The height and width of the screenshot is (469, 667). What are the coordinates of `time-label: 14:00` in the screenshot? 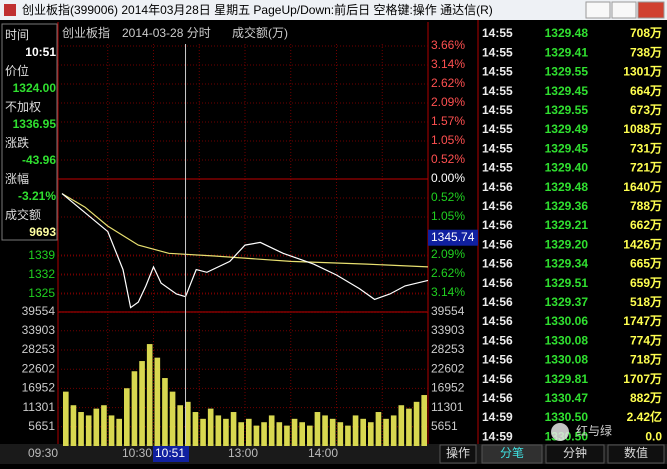 It's located at (323, 453).